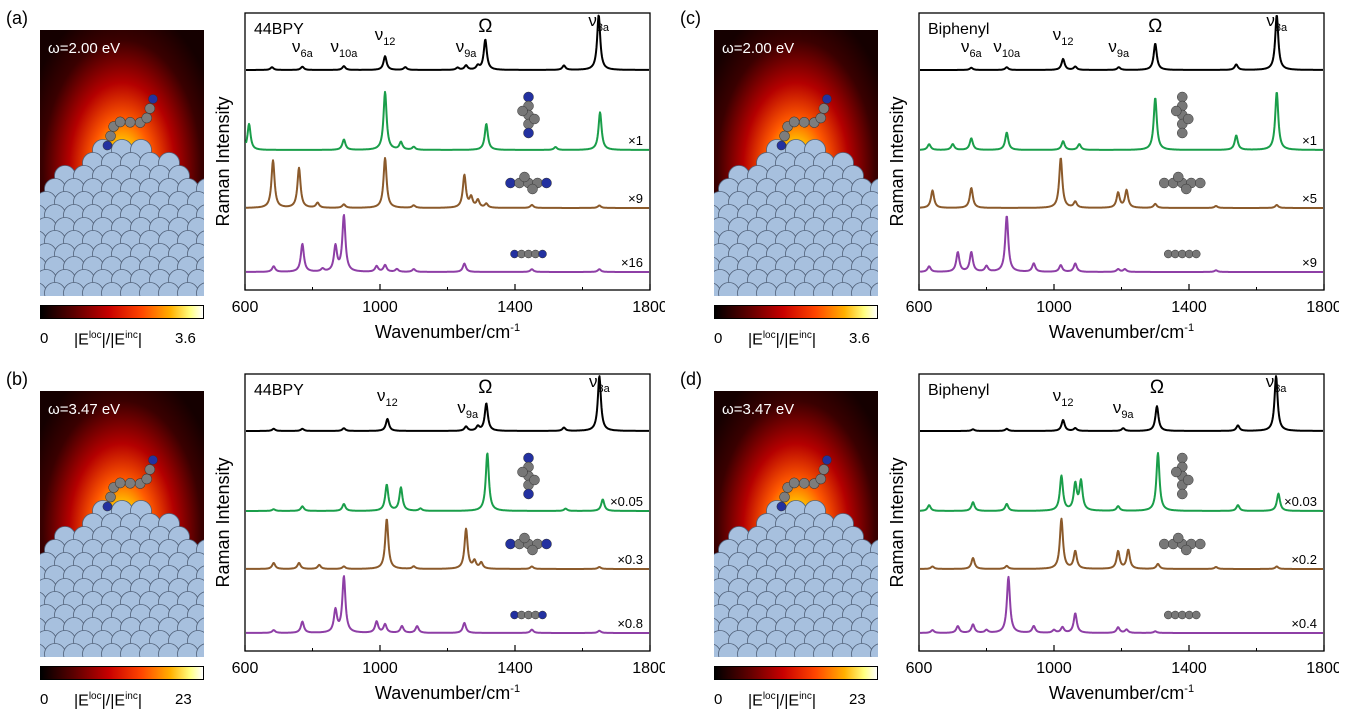  I want to click on panel-letter: (c), so click(690, 18).